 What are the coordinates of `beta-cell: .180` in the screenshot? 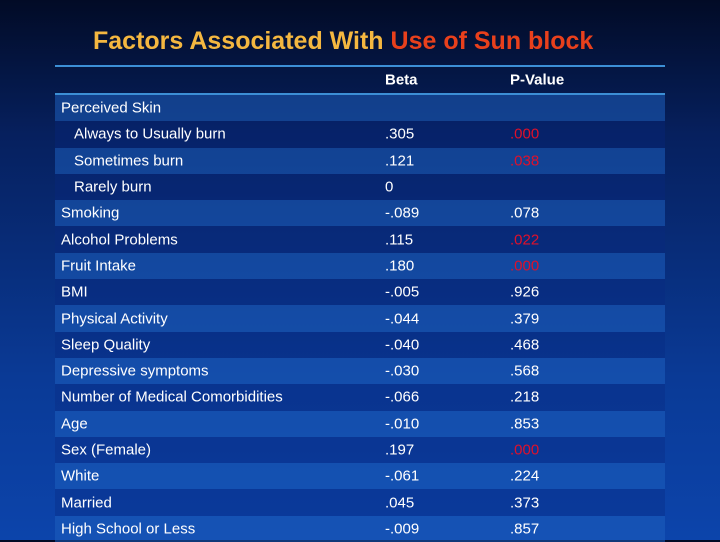 It's located at (400, 266).